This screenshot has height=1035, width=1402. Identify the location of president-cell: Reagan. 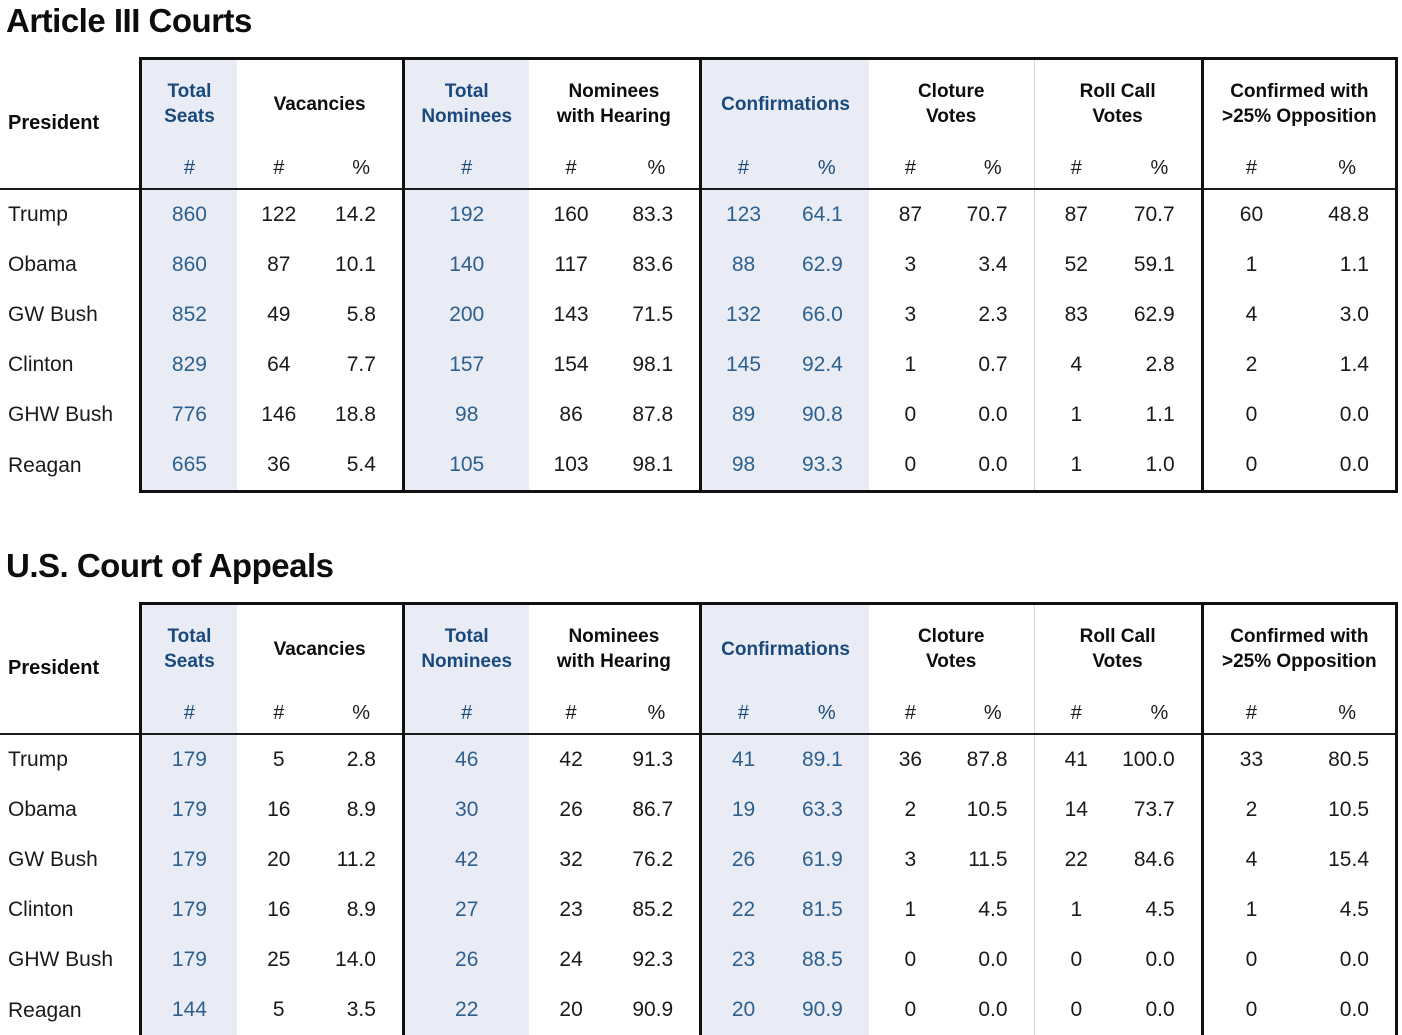
(45, 1010).